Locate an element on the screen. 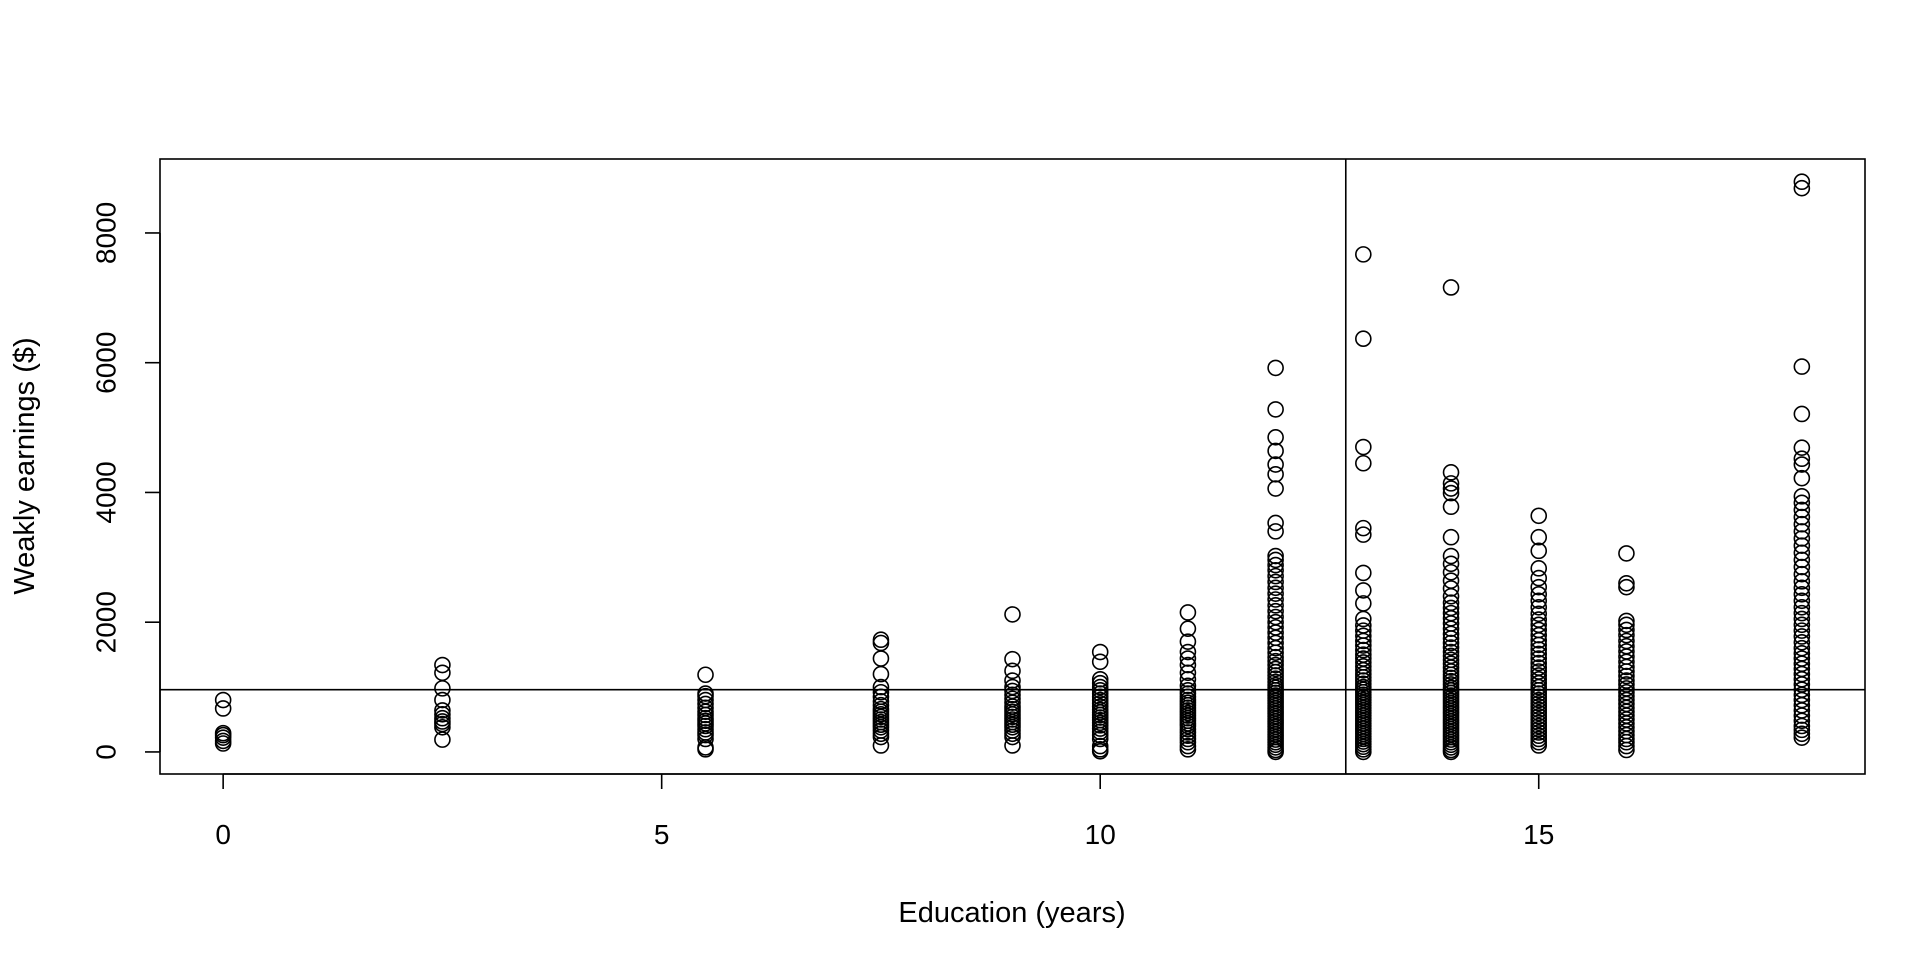  x-axis: 0 5 10 15 is located at coordinates (884, 811).